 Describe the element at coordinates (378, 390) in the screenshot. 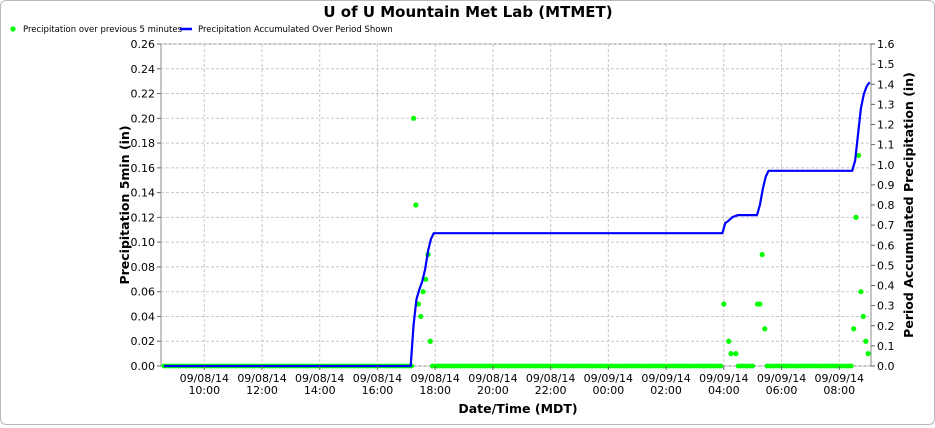

I see `x-tick-time: 16:00` at that location.